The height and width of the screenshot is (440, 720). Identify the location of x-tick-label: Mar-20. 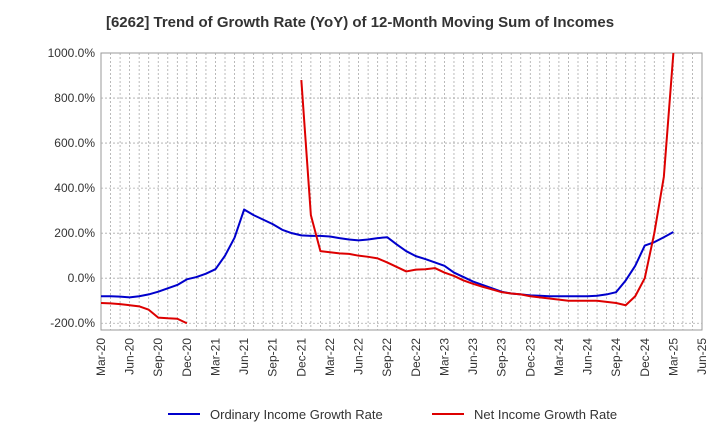
(101, 357).